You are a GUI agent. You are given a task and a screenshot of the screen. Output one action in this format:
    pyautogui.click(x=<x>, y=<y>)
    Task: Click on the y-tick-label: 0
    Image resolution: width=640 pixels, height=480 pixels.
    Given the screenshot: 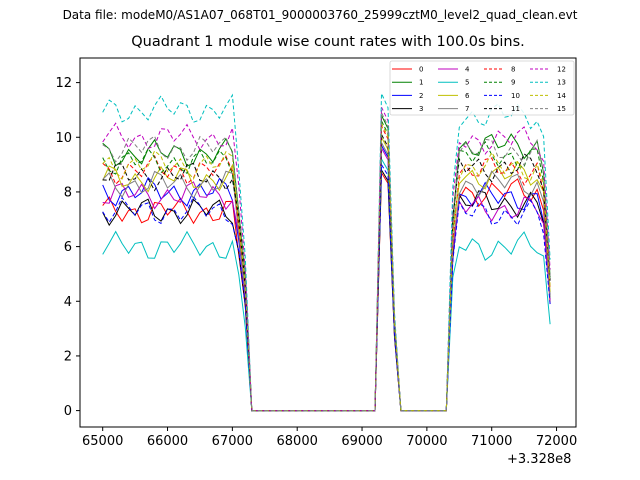 What is the action you would take?
    pyautogui.click(x=68, y=411)
    